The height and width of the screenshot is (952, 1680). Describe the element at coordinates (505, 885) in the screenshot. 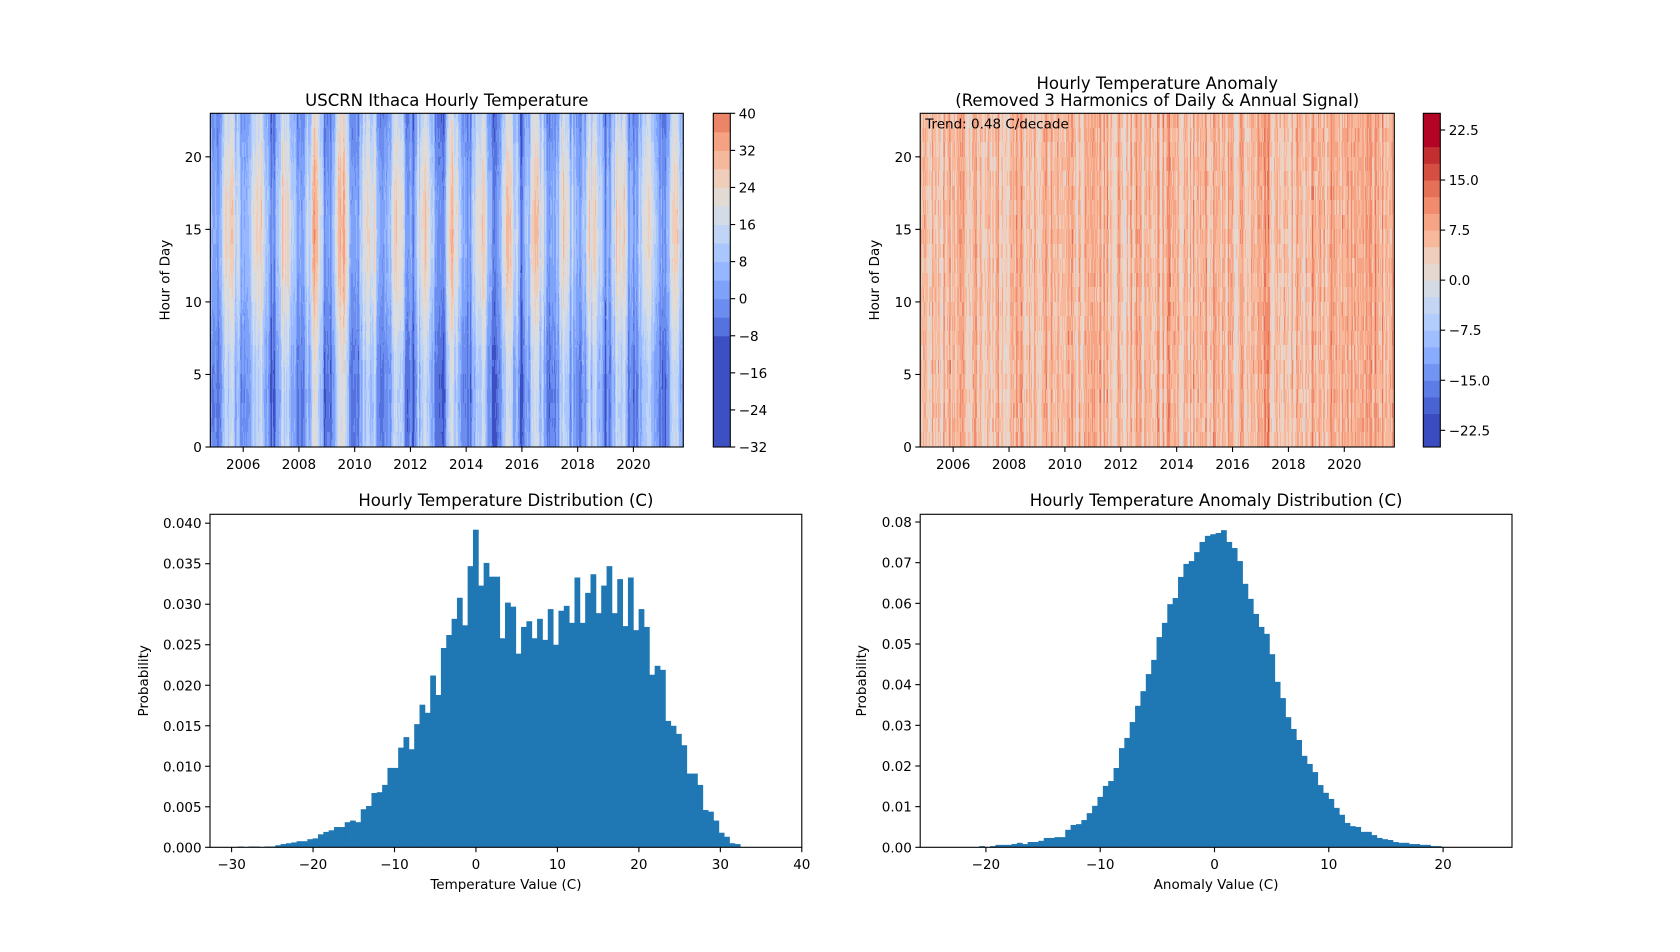

I see `x-axis-label: Temperature Value (C)` at that location.